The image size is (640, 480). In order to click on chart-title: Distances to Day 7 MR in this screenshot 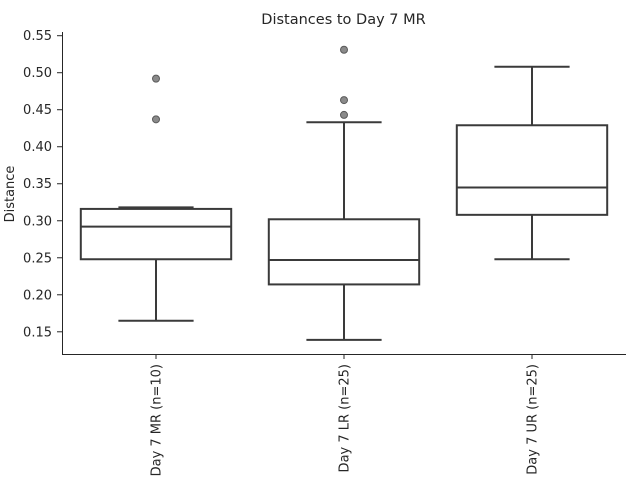, I will do `click(343, 20)`.